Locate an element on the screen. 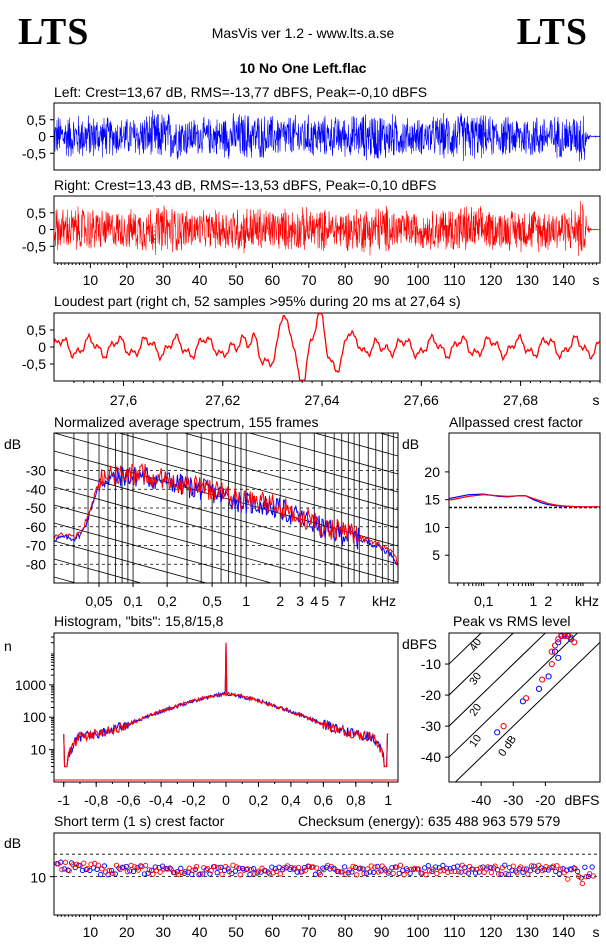  right-waveform-ytick-label: -0,5 is located at coordinates (34, 246).